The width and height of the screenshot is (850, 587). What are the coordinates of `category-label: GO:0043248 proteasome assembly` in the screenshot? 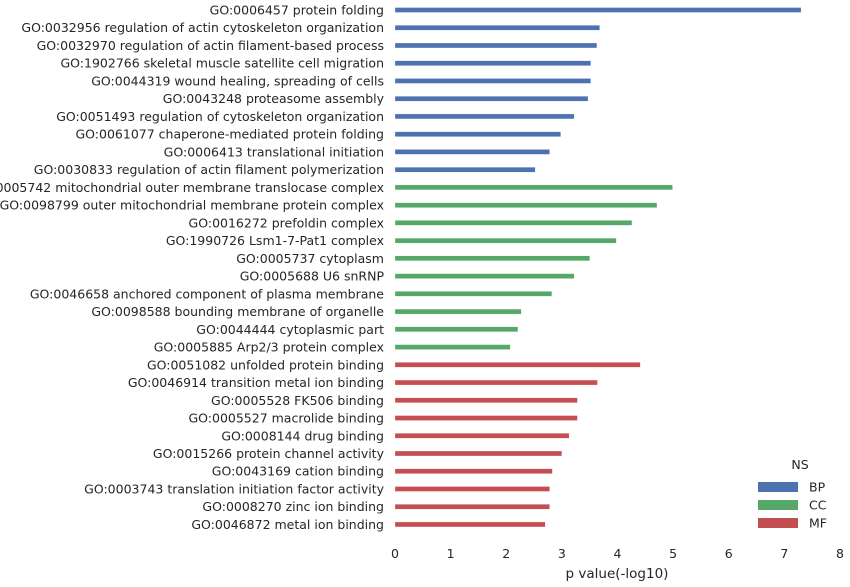 It's located at (274, 98).